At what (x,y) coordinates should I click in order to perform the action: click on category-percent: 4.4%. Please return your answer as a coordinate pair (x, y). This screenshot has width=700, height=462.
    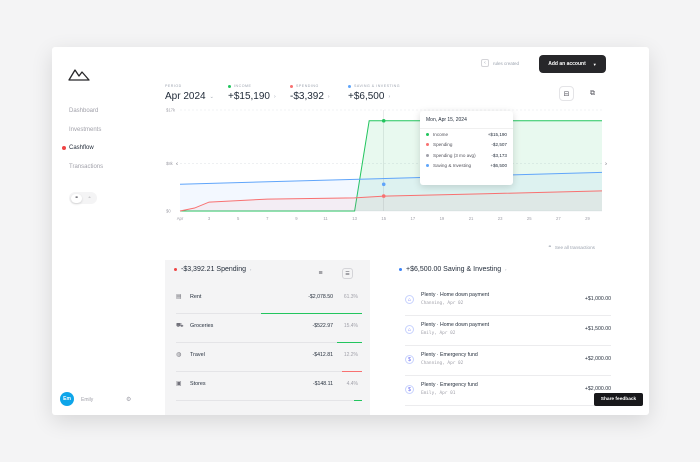
    Looking at the image, I should click on (352, 384).